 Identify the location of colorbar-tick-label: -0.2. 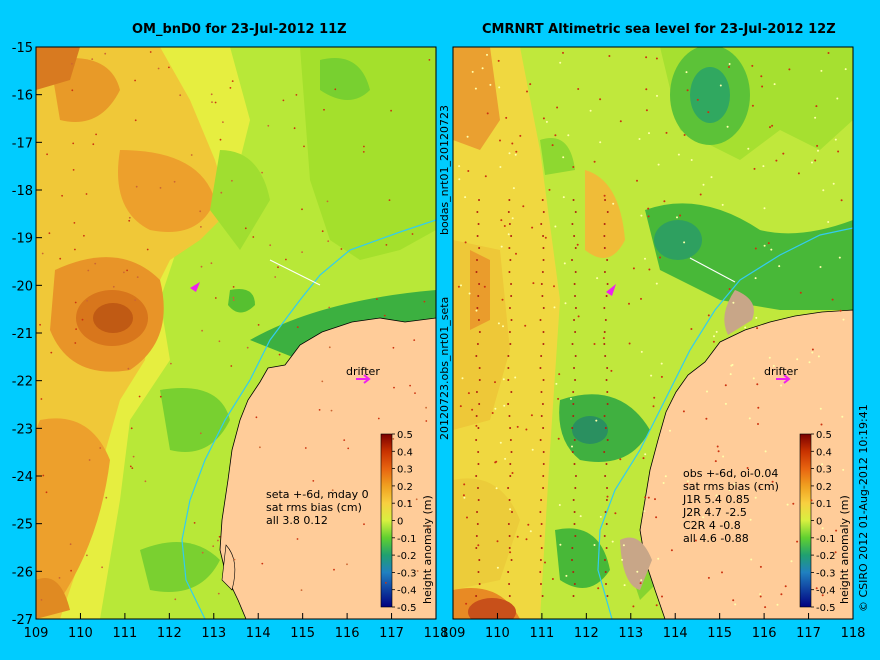
(826, 556).